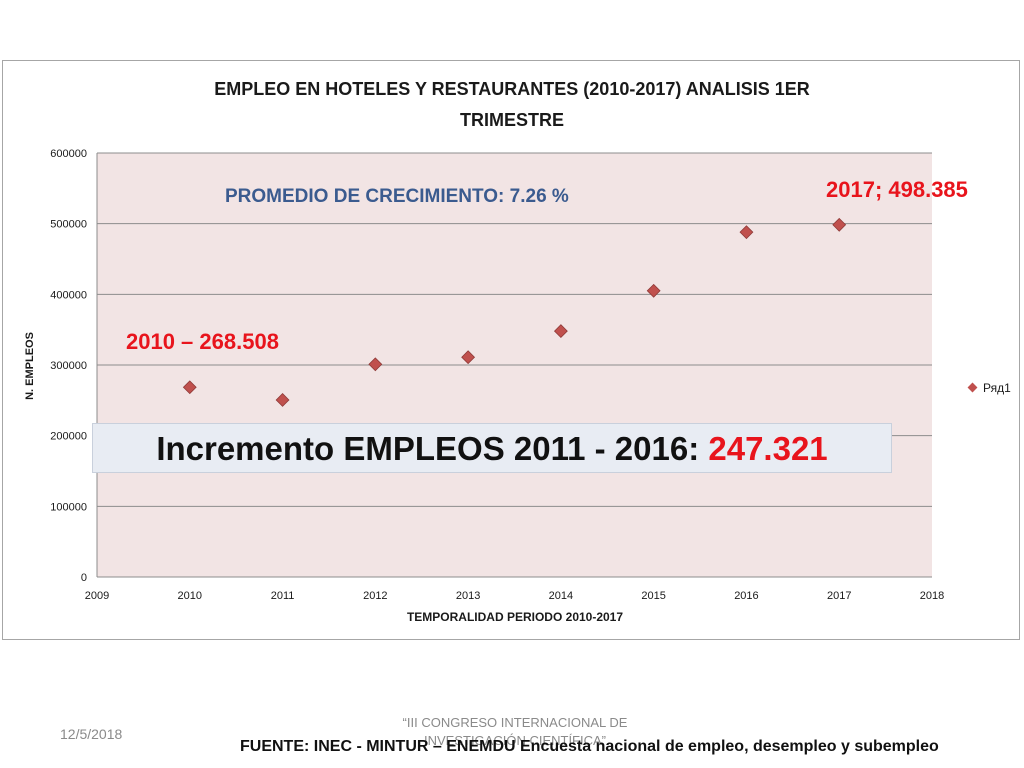  What do you see at coordinates (972, 387) in the screenshot?
I see `legend-marker` at bounding box center [972, 387].